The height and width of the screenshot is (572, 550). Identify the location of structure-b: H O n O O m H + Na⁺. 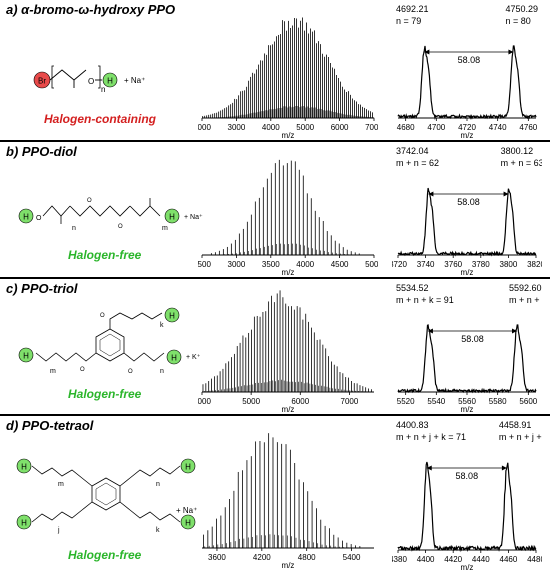
(110, 215).